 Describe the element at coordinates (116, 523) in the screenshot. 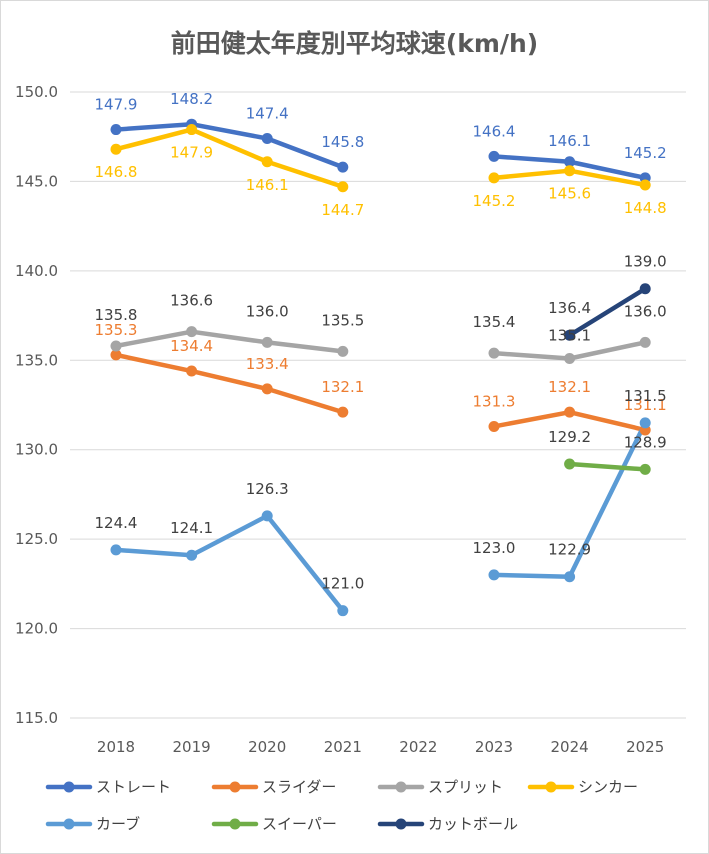

I see `data-label: 124.4` at that location.